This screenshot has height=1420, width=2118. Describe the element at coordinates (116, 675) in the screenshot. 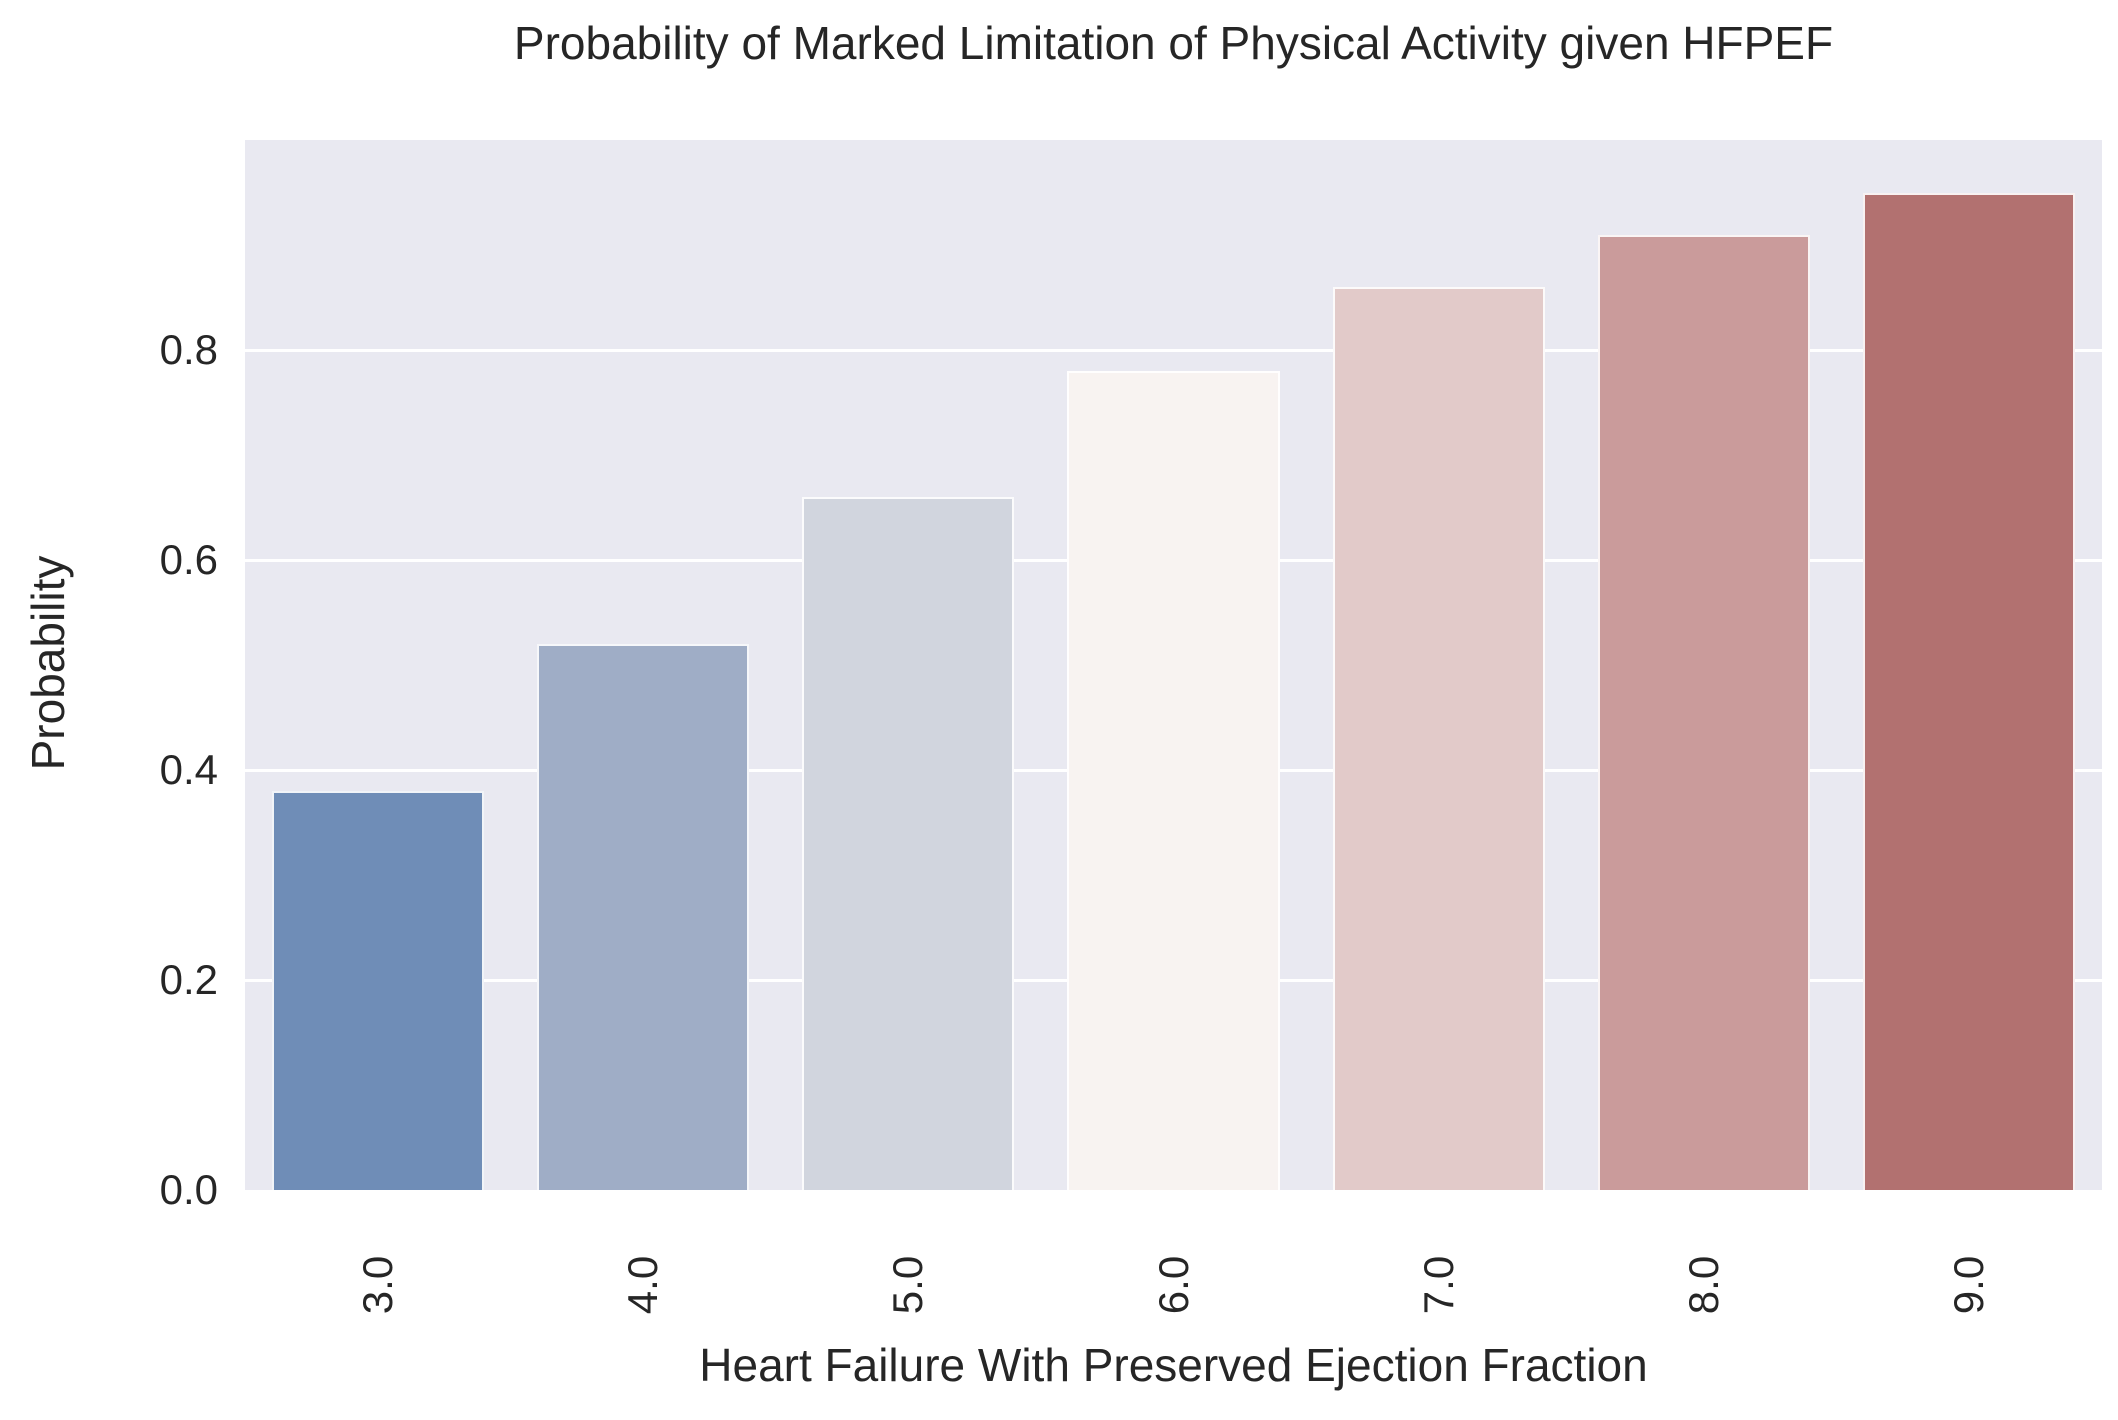

I see `y-axis-tick-labels: 0.0 0.2 0.4 0.6 0.8` at that location.